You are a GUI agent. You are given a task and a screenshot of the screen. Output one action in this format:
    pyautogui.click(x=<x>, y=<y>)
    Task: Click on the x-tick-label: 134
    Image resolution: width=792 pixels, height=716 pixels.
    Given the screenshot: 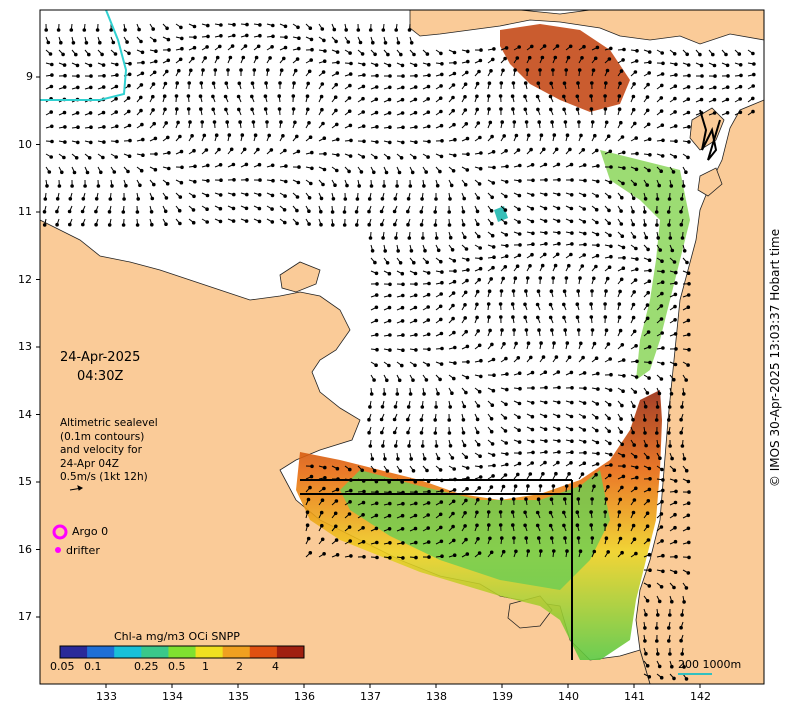 What is the action you would take?
    pyautogui.click(x=172, y=696)
    